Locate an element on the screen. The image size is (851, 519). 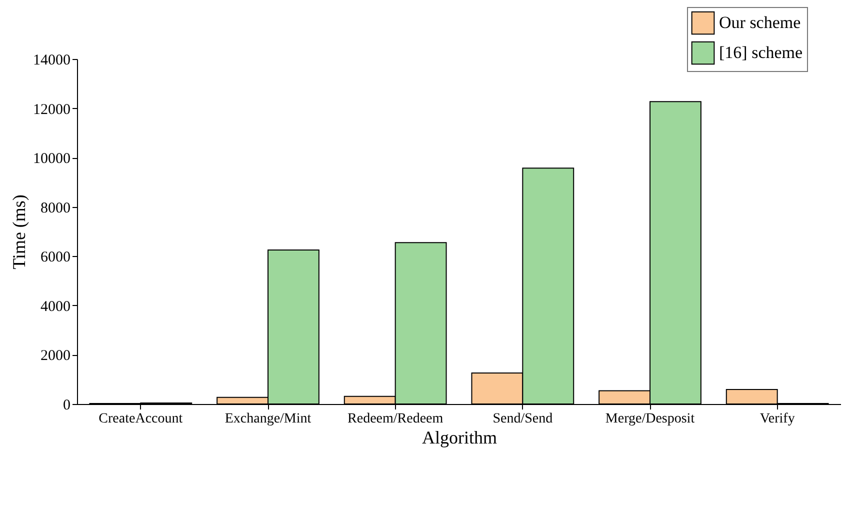
y-tick-label: 2000 is located at coordinates (55, 356).